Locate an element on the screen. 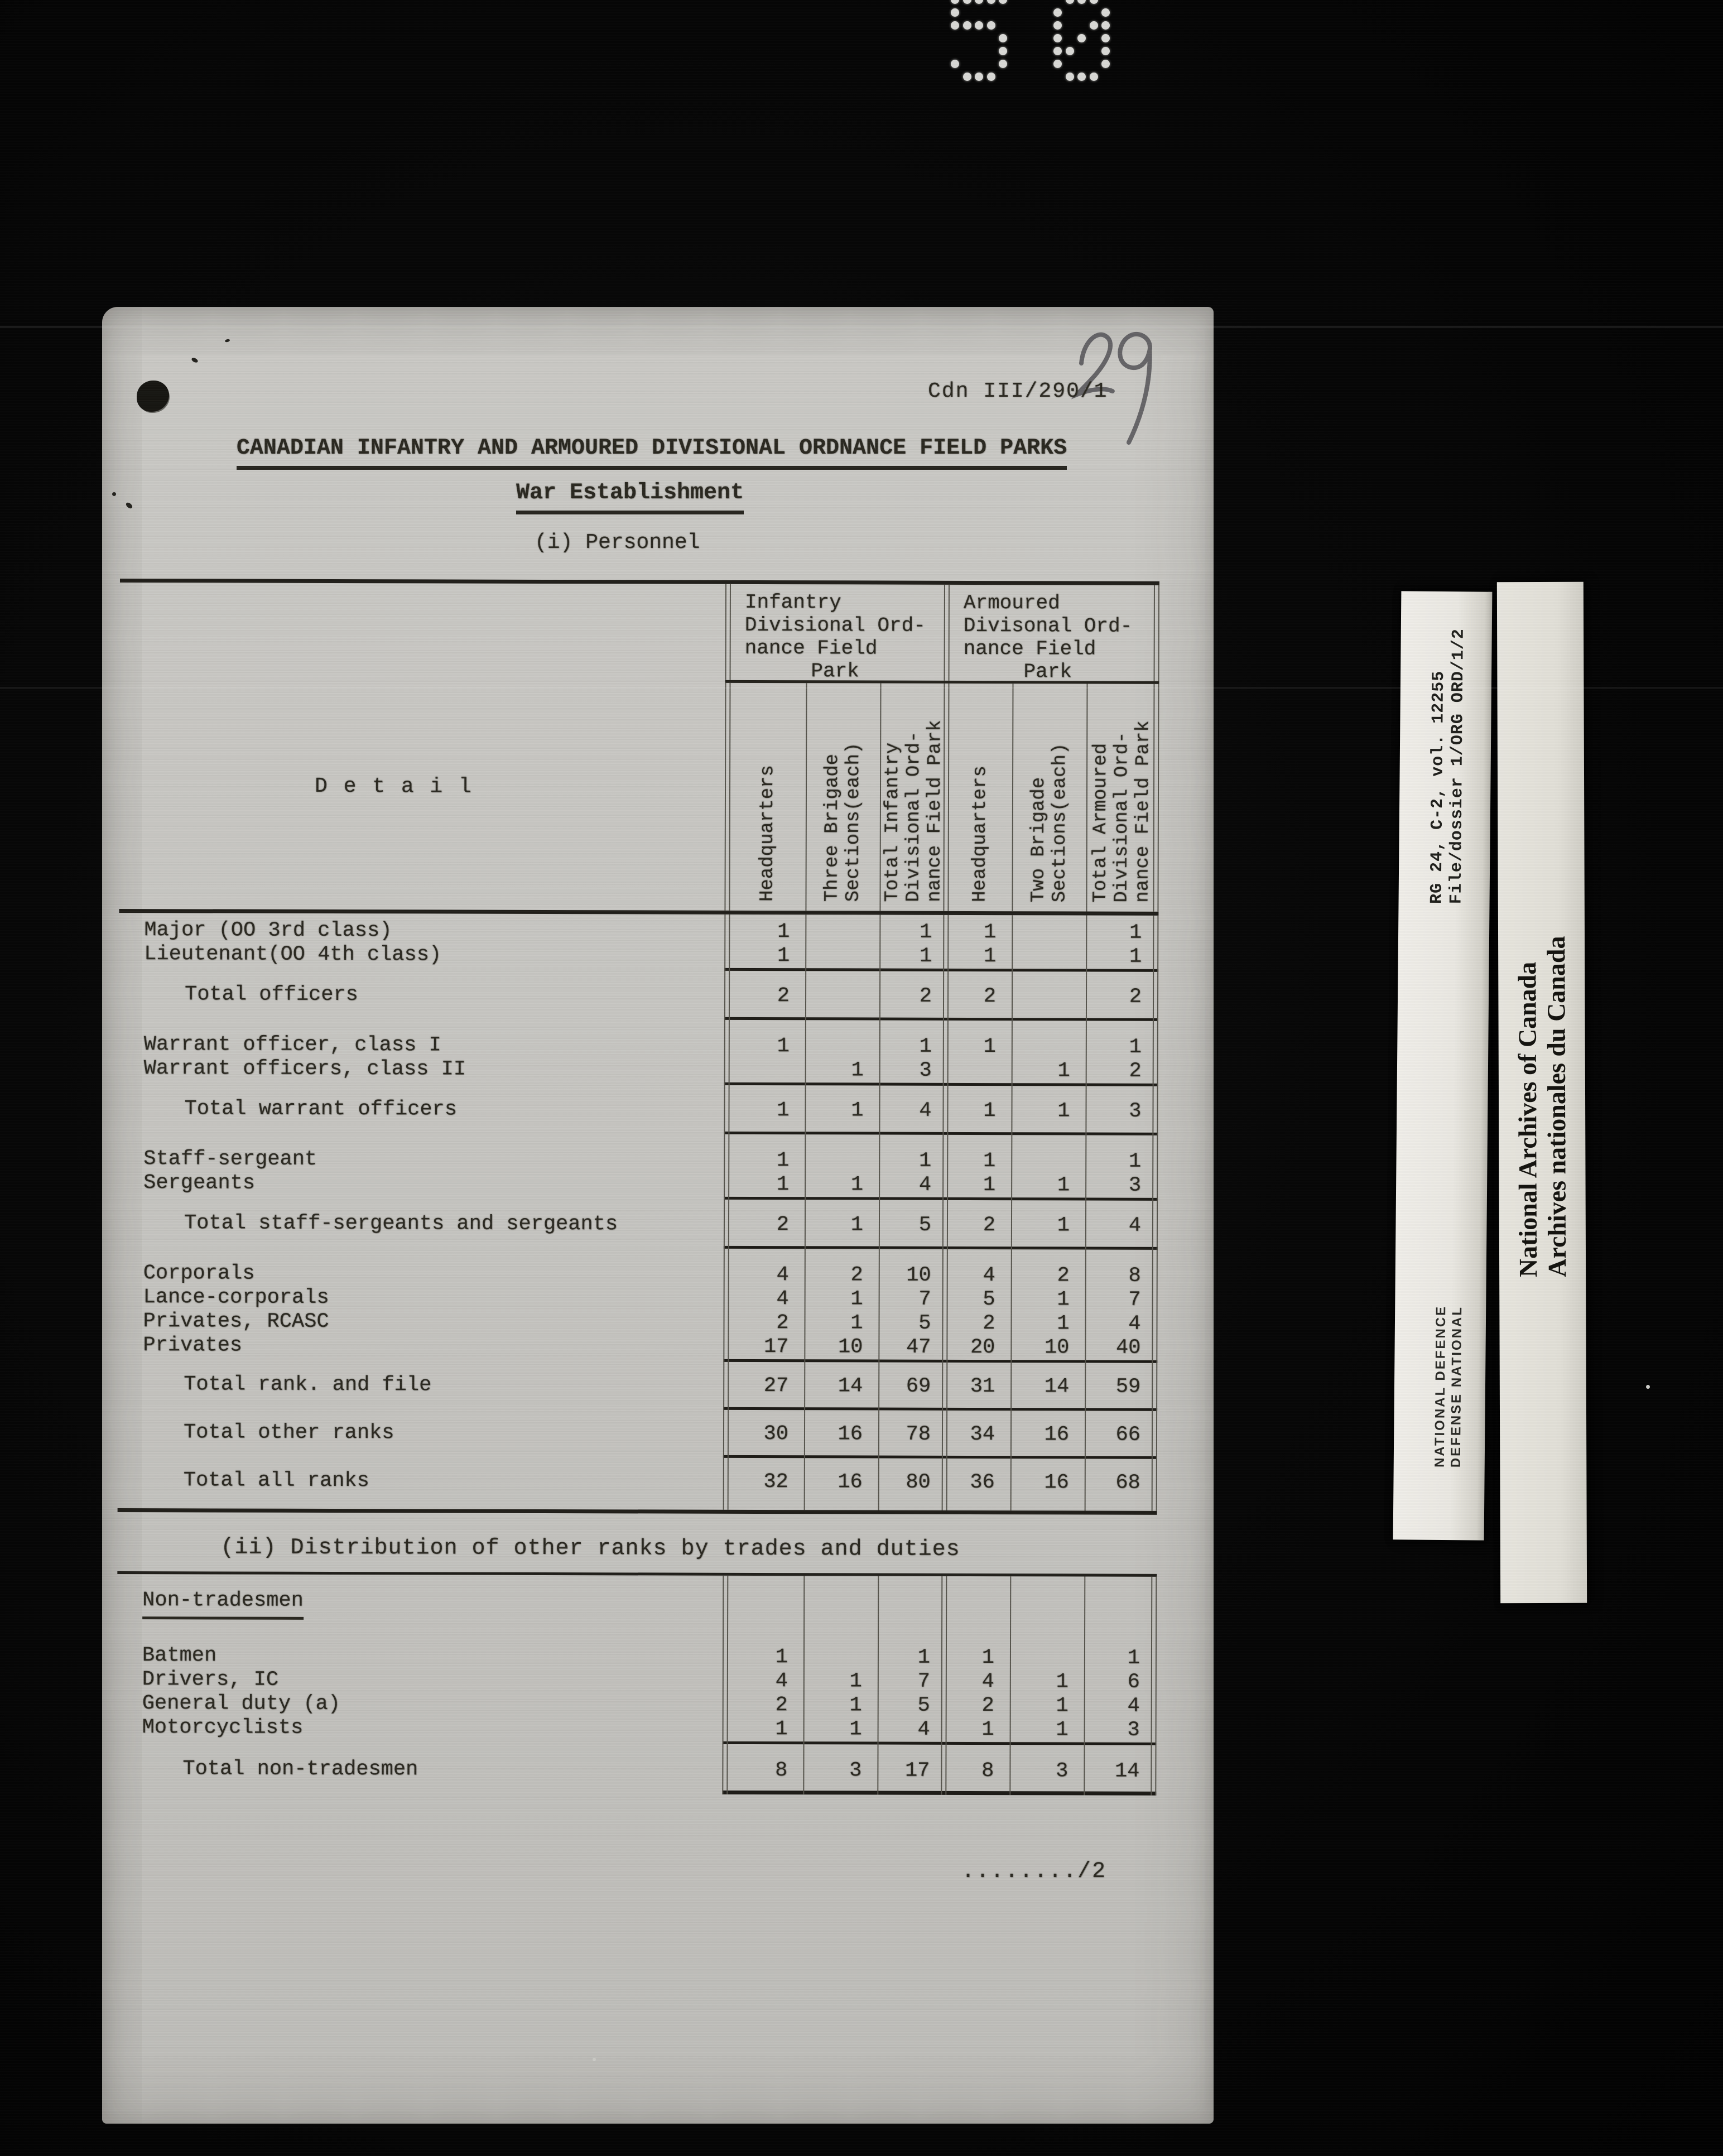 The height and width of the screenshot is (2156, 1723). cell-value: 20 is located at coordinates (982, 1347).